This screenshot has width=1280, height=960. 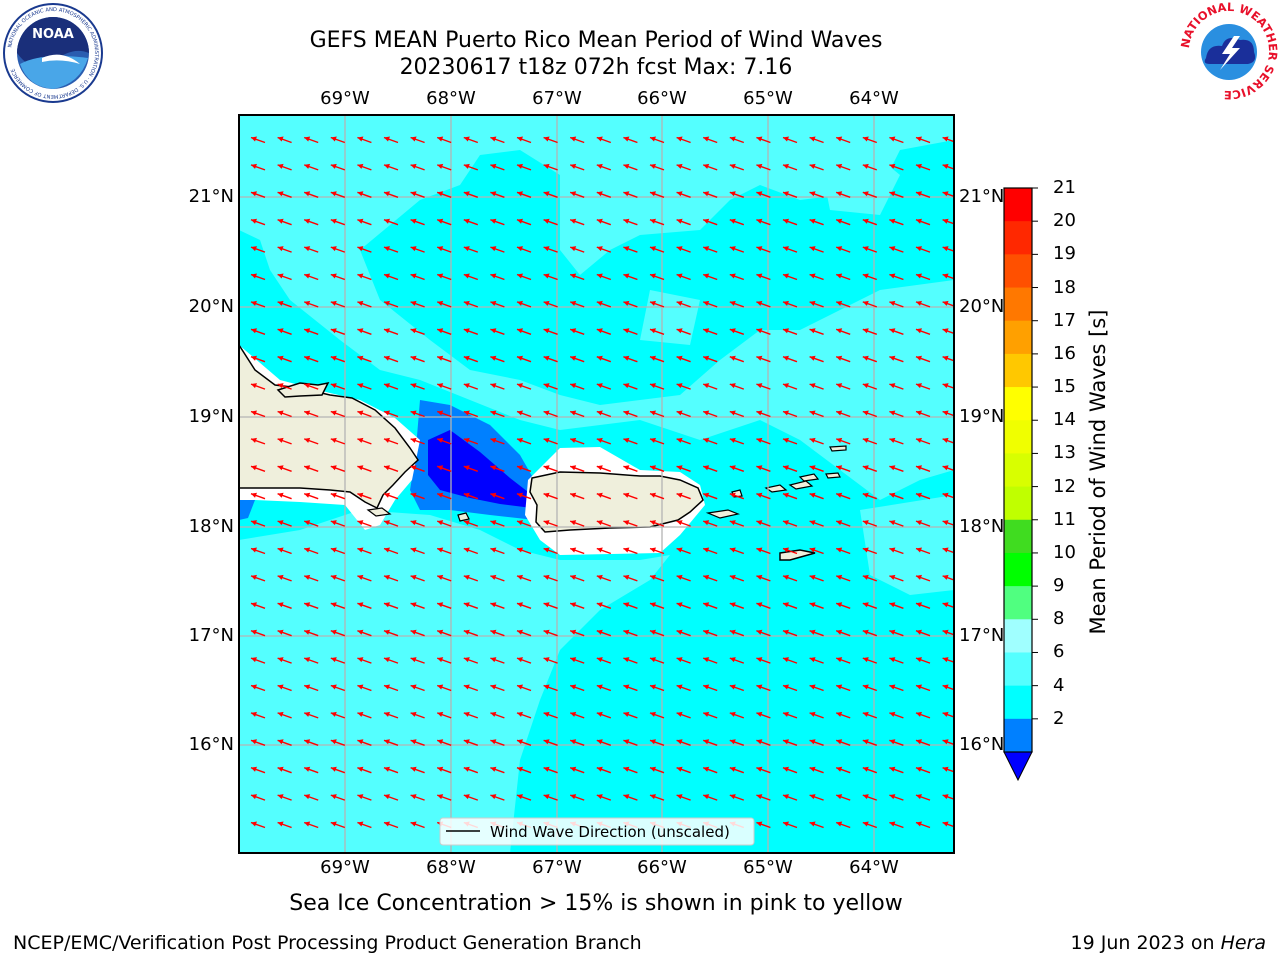 I want to click on land-mona, so click(x=463, y=517).